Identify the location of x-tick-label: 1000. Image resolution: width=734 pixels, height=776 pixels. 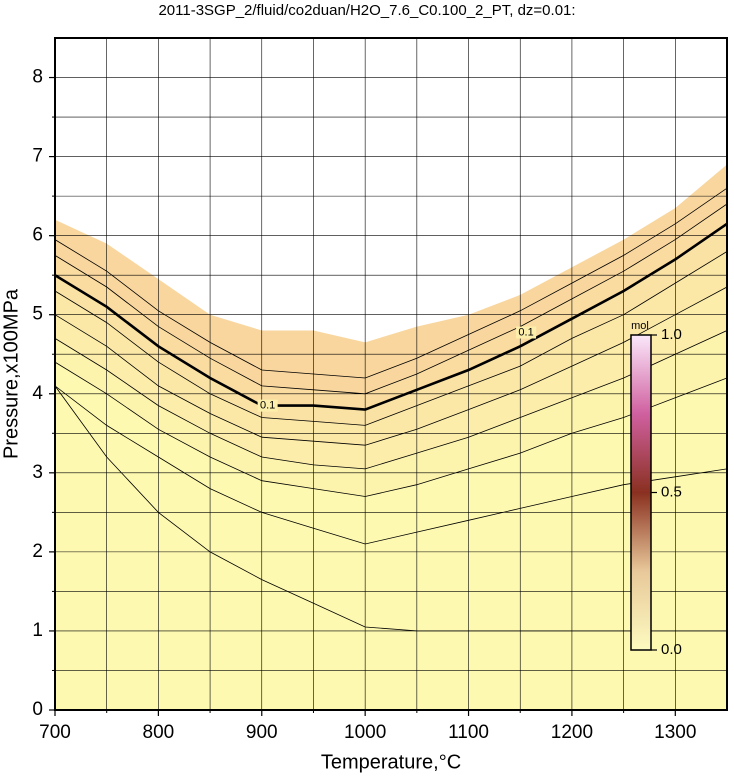
(365, 732).